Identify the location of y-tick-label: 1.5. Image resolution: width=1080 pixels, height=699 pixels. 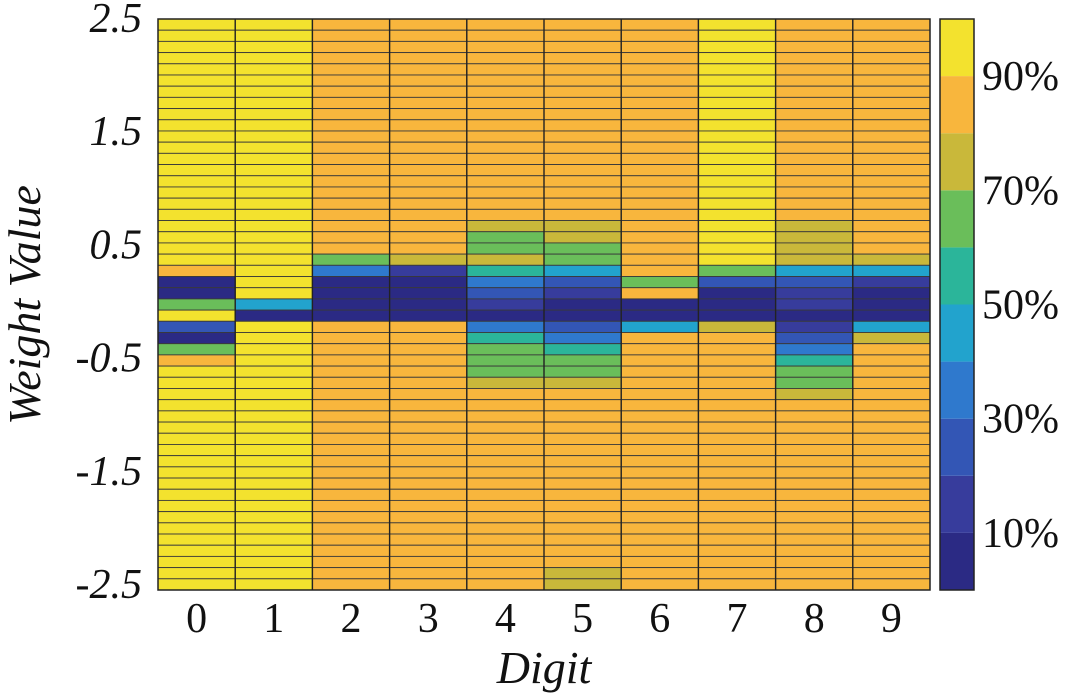
(116, 132).